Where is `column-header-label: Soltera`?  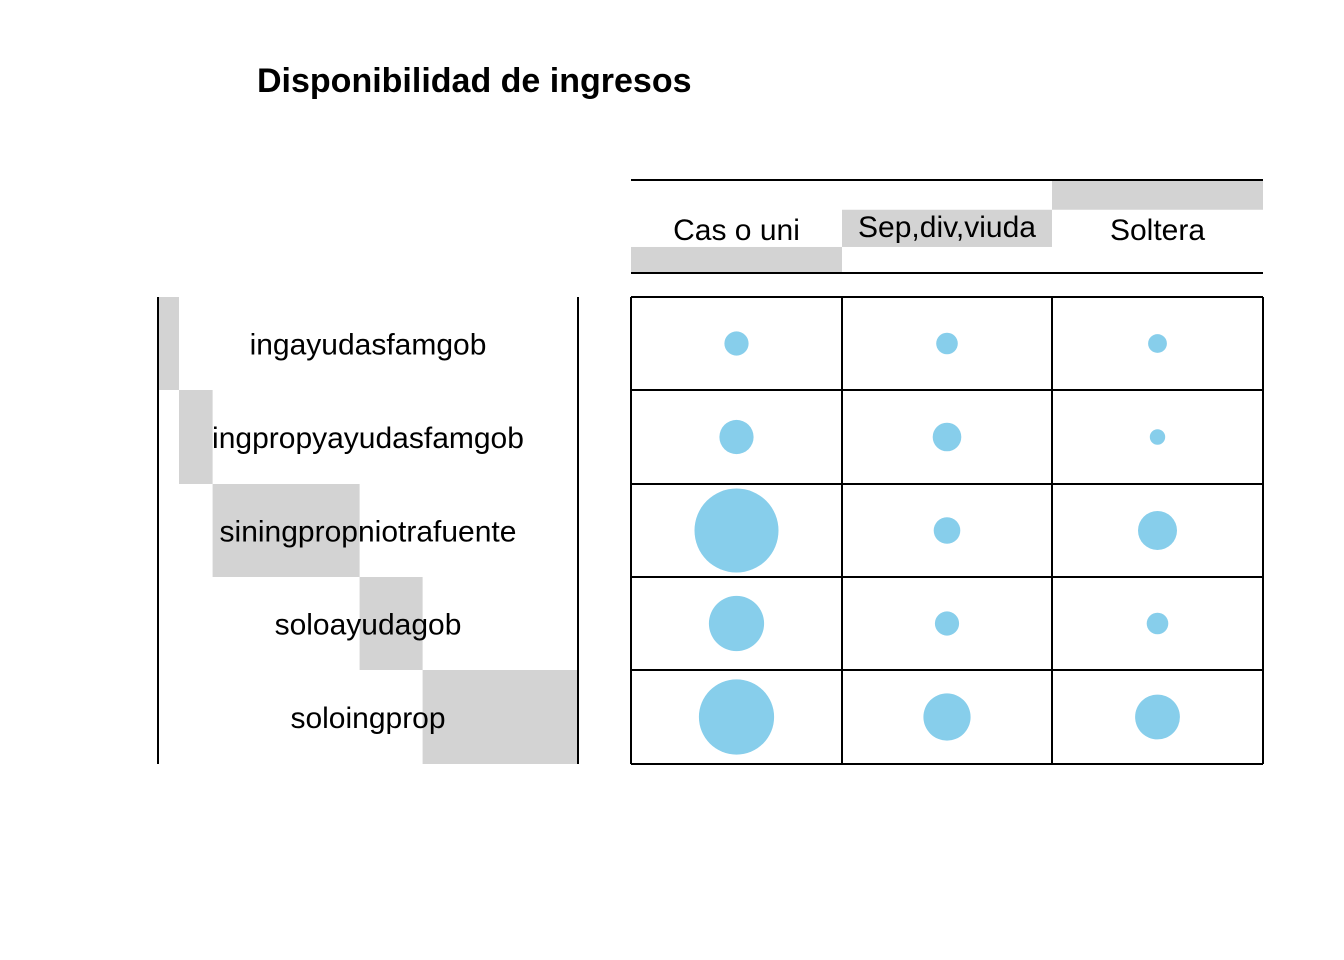 column-header-label: Soltera is located at coordinates (1157, 230).